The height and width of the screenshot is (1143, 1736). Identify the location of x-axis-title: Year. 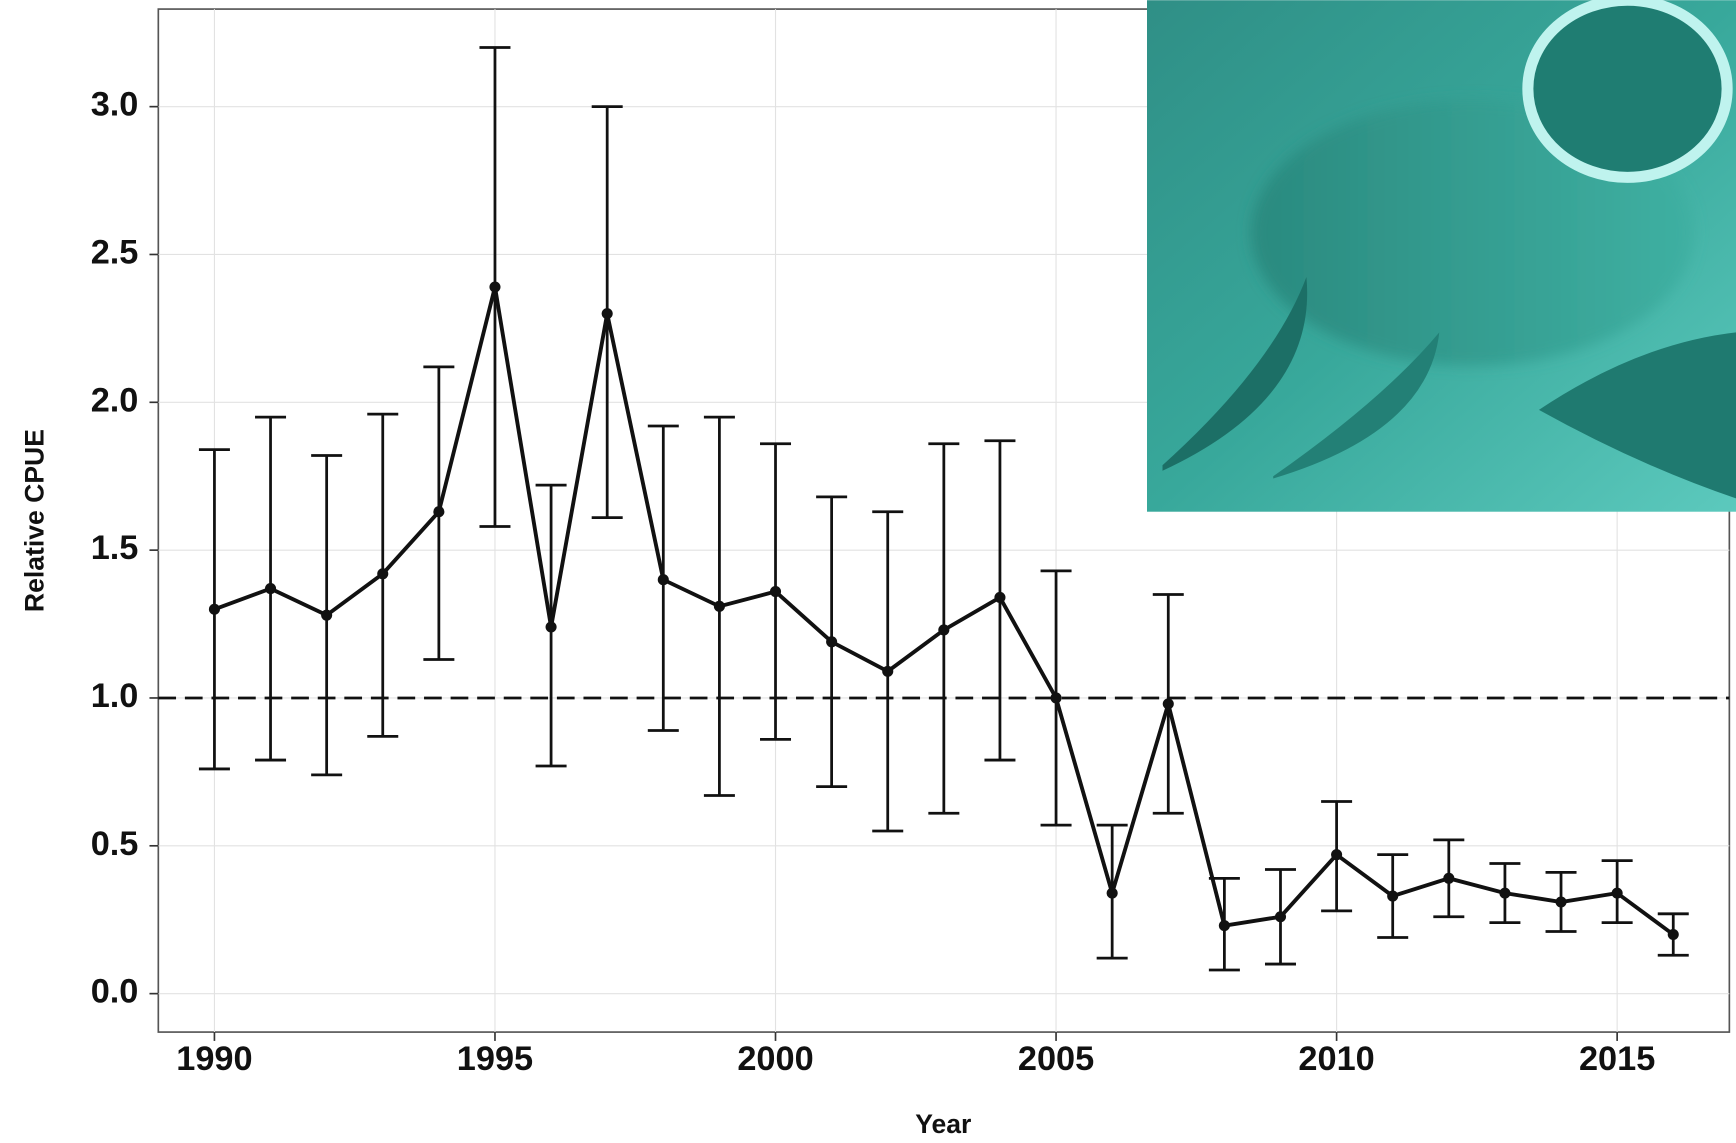
(943, 1124).